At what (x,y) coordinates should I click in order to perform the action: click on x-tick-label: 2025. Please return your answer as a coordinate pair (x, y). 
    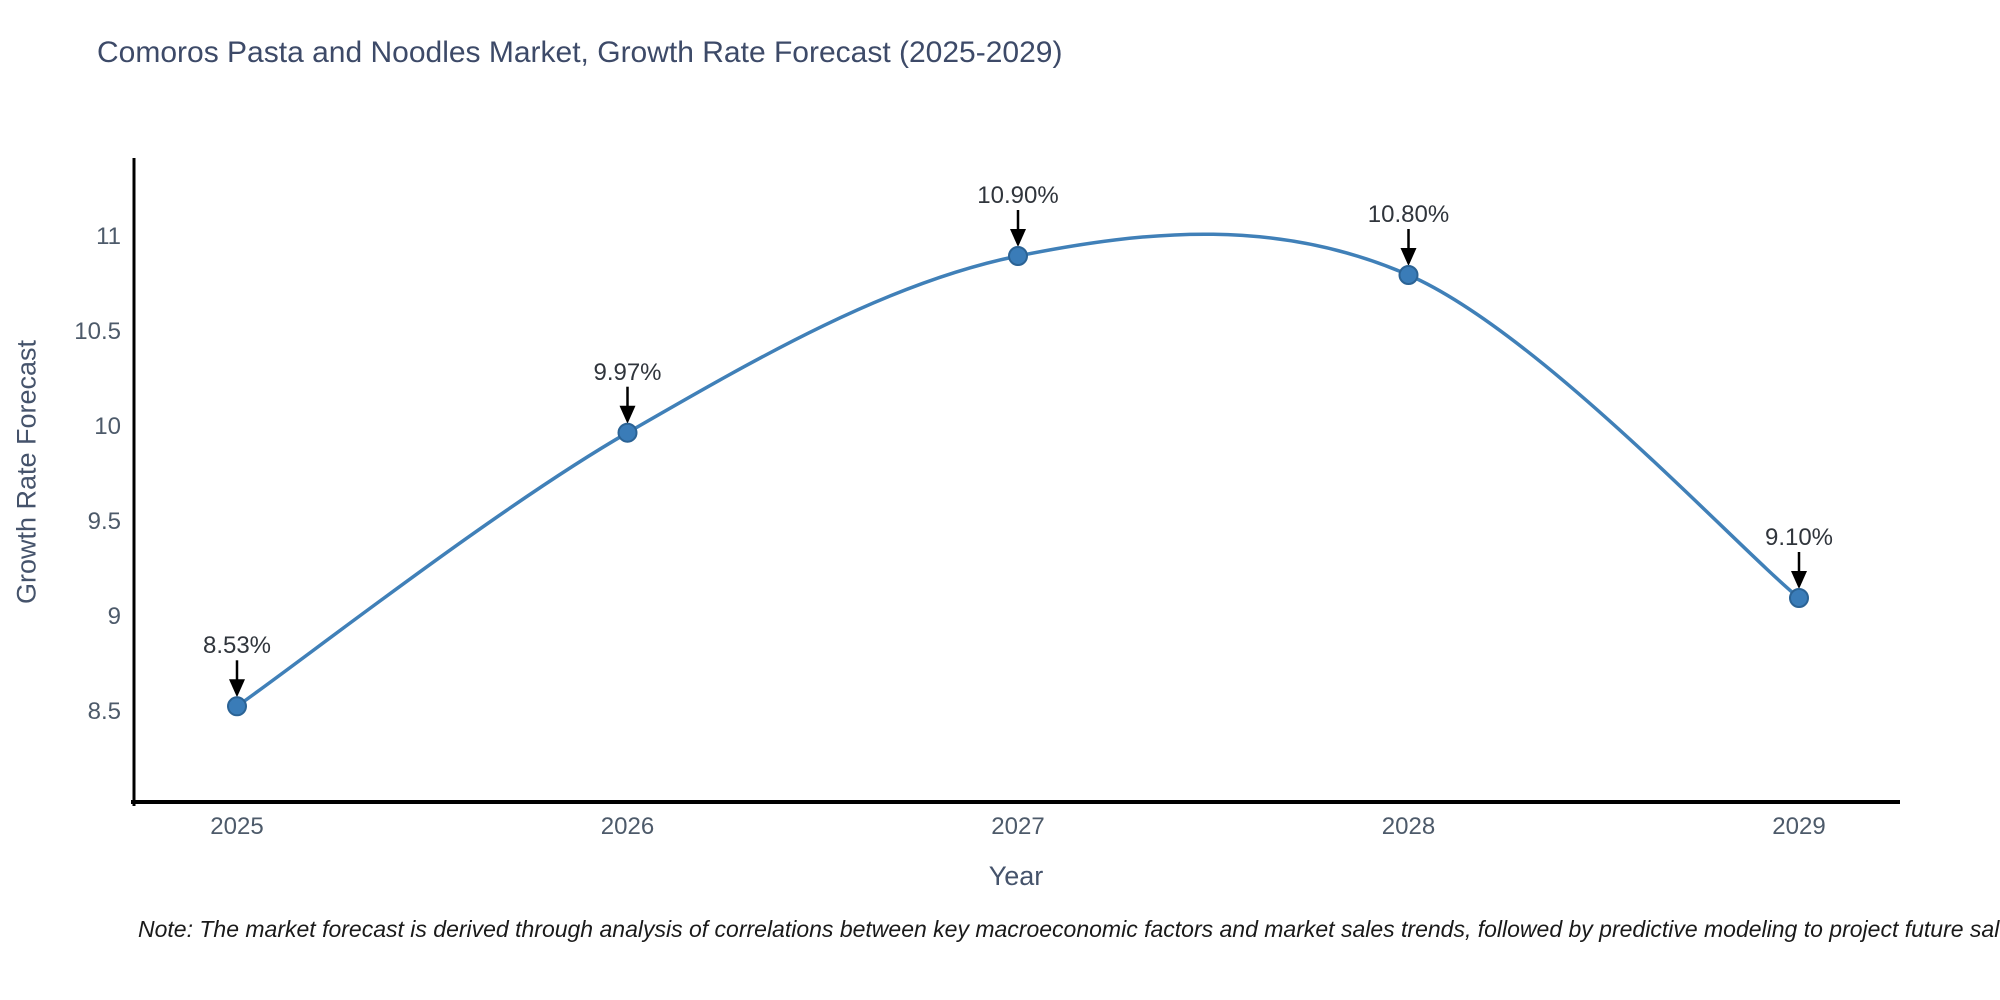
    Looking at the image, I should click on (237, 826).